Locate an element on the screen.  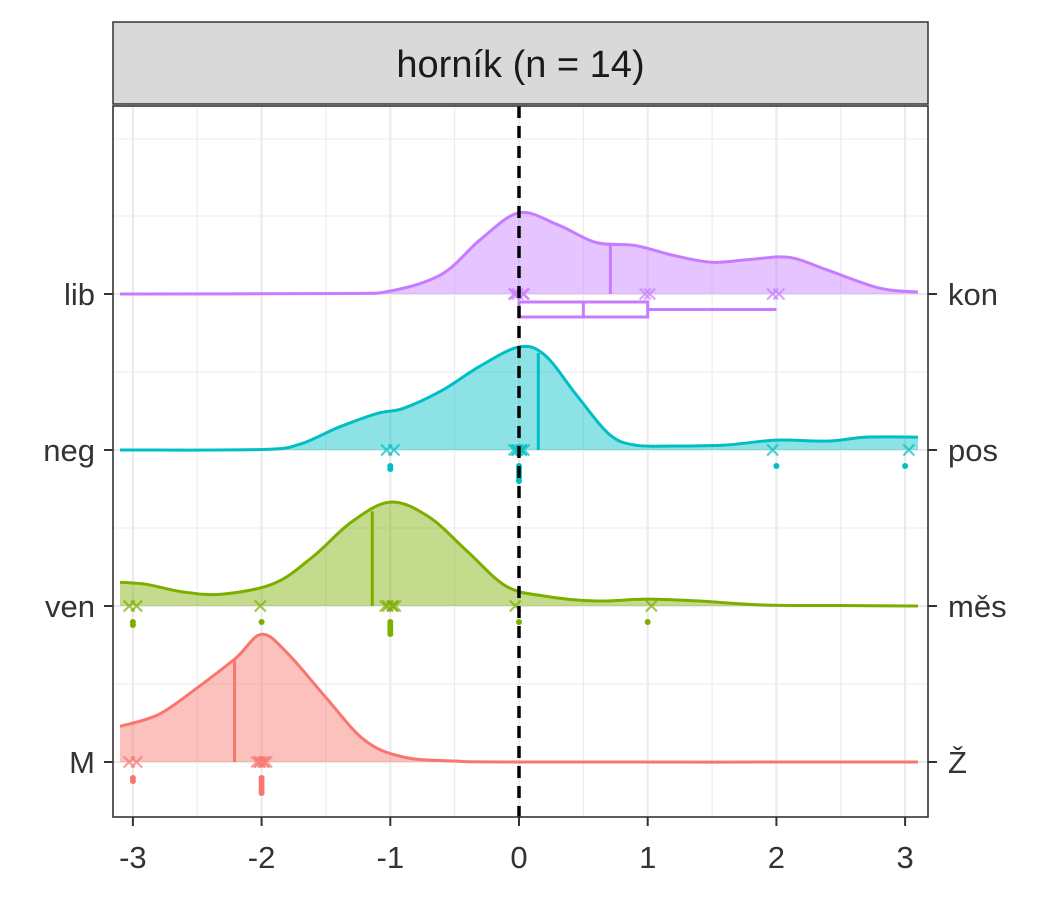
density-line-neg is located at coordinates (519, 398).